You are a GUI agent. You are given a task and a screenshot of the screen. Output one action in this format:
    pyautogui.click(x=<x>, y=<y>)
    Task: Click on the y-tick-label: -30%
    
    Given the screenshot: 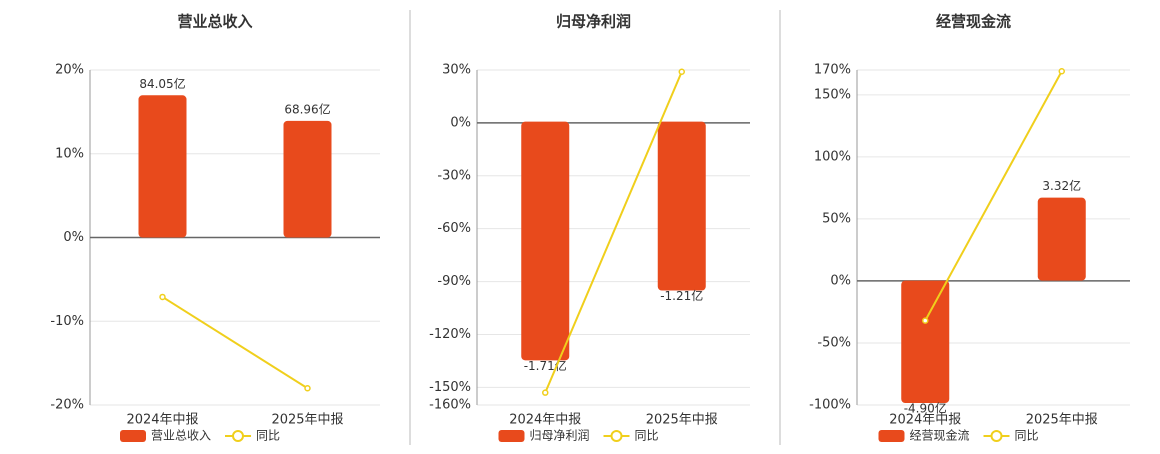 What is the action you would take?
    pyautogui.click(x=454, y=175)
    